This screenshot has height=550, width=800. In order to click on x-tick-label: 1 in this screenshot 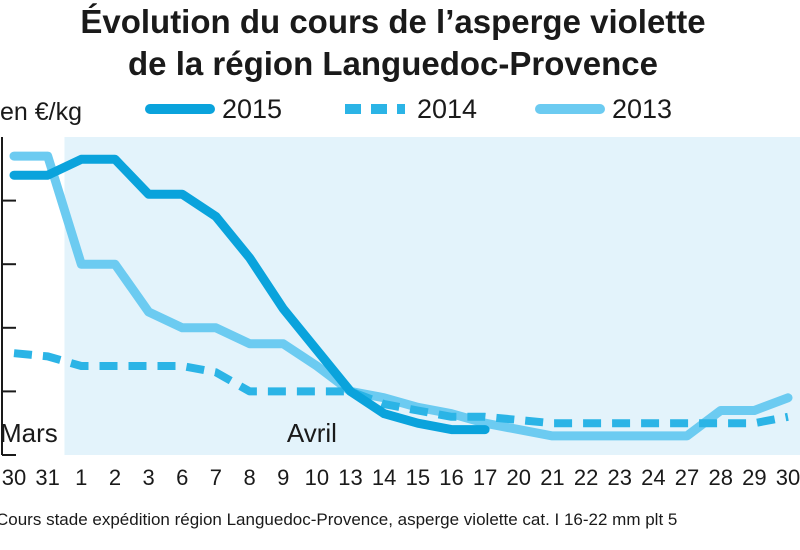, I will do `click(81, 477)`.